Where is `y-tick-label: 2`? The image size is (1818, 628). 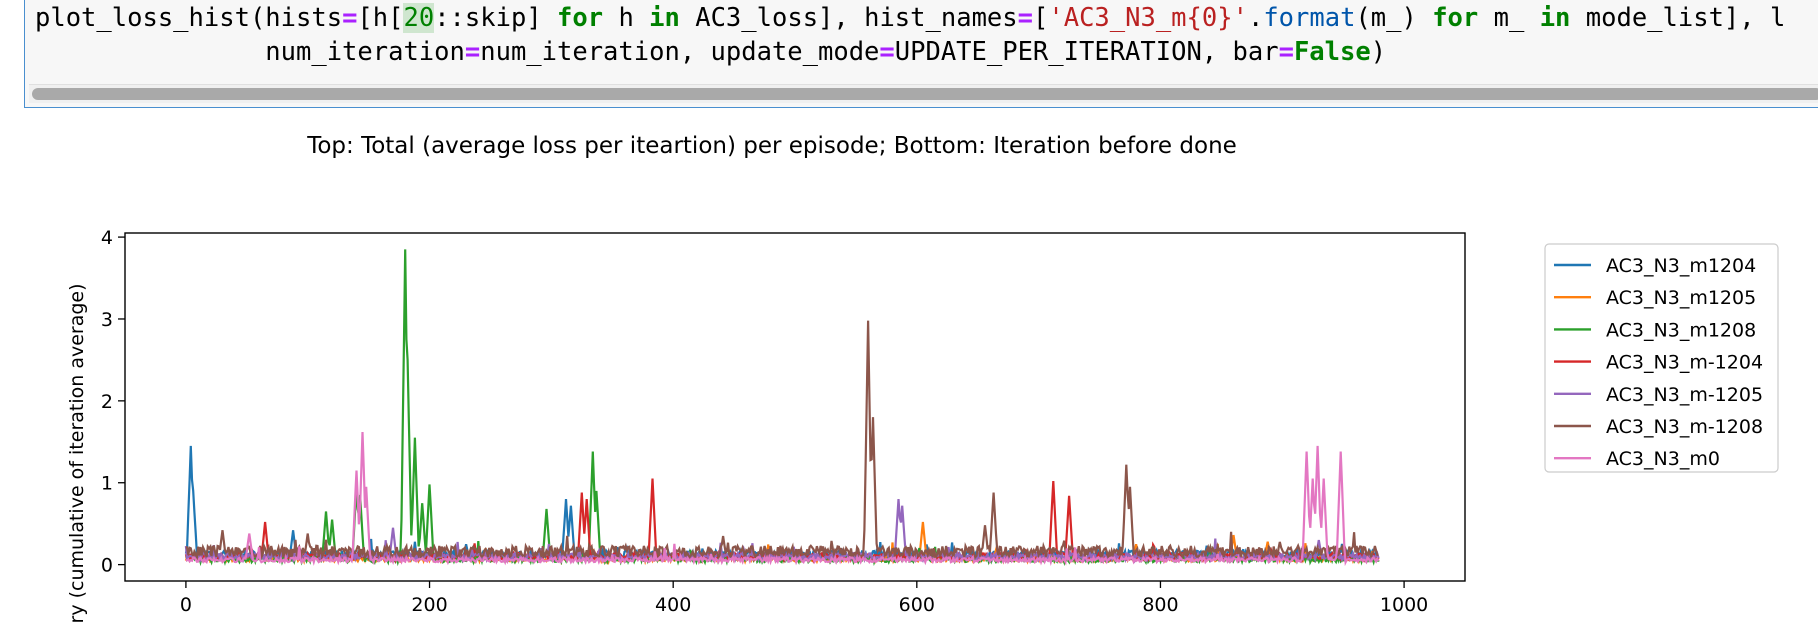 y-tick-label: 2 is located at coordinates (107, 402).